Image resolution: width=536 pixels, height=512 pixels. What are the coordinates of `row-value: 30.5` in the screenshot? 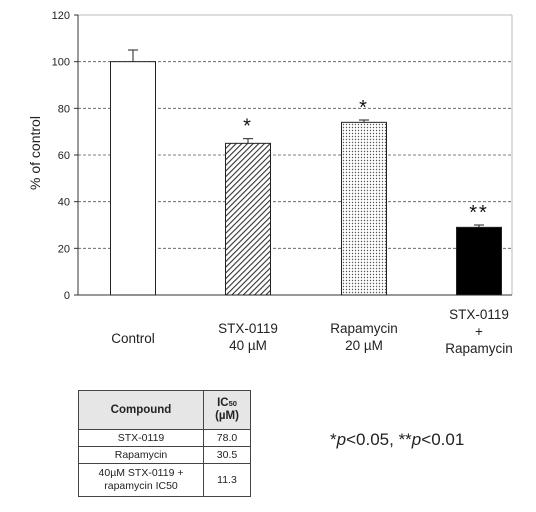 It's located at (227, 455).